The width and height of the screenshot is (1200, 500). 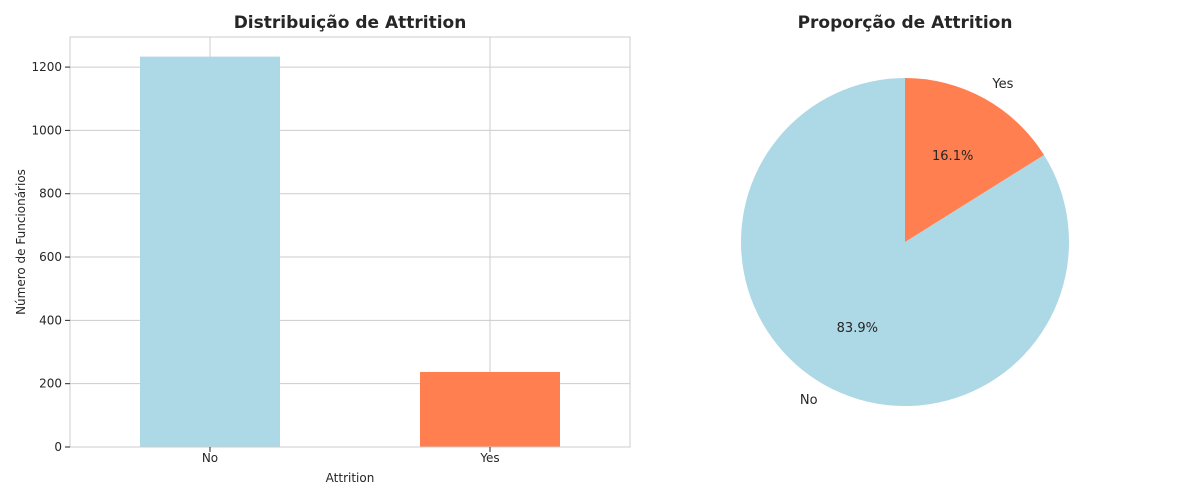 I want to click on y-tick-label: 400, so click(x=50, y=320).